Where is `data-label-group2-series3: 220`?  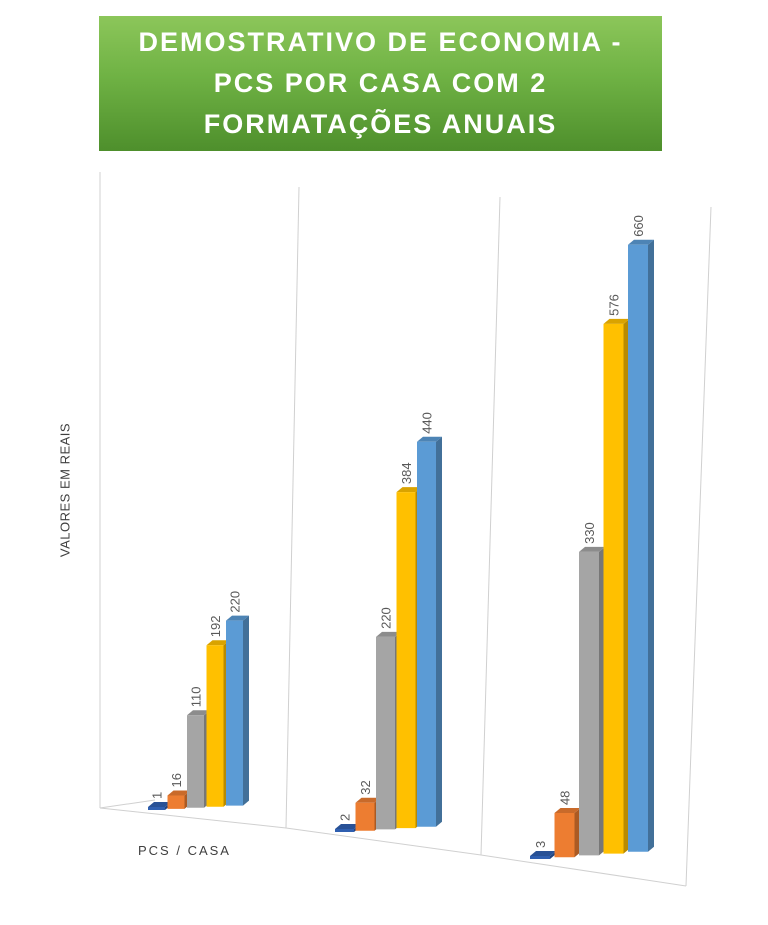 data-label-group2-series3: 220 is located at coordinates (386, 618).